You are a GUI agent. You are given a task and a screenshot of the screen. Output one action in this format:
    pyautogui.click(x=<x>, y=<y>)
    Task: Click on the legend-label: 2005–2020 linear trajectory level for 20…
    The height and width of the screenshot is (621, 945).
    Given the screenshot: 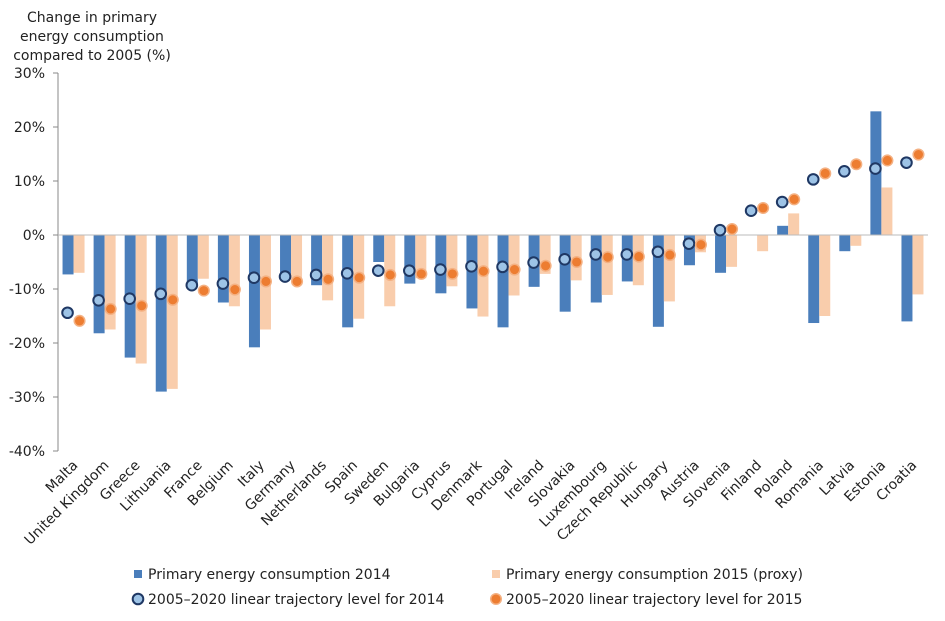 What is the action you would take?
    pyautogui.click(x=654, y=600)
    